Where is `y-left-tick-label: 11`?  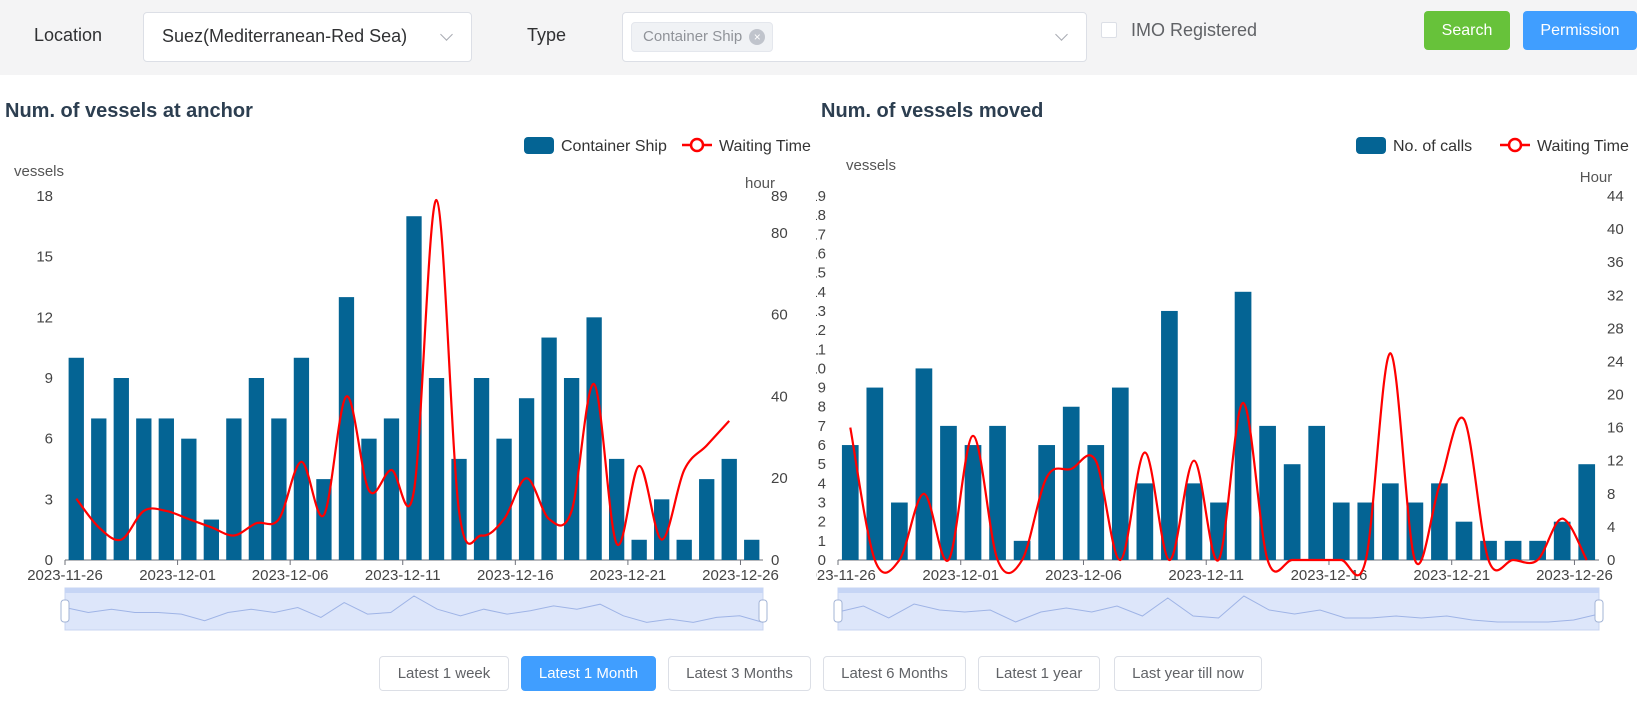
y-left-tick-label: 11 is located at coordinates (821, 349).